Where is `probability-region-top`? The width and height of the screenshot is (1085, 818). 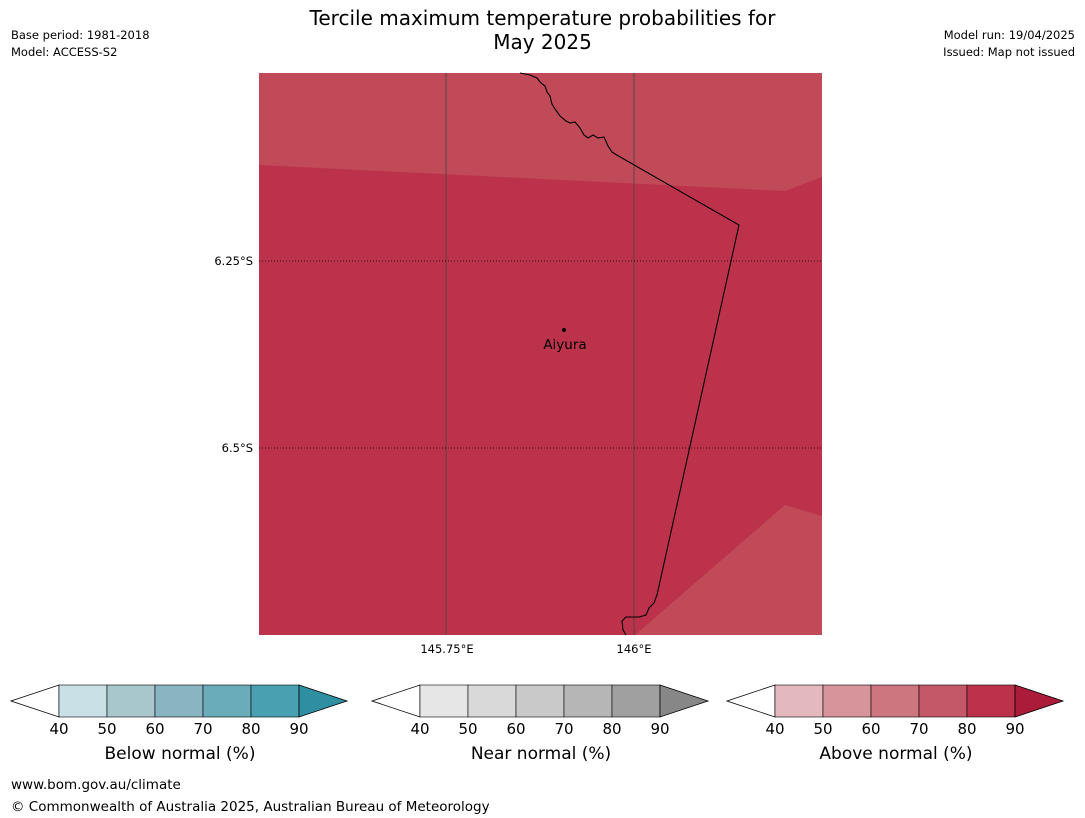
probability-region-top is located at coordinates (540, 132).